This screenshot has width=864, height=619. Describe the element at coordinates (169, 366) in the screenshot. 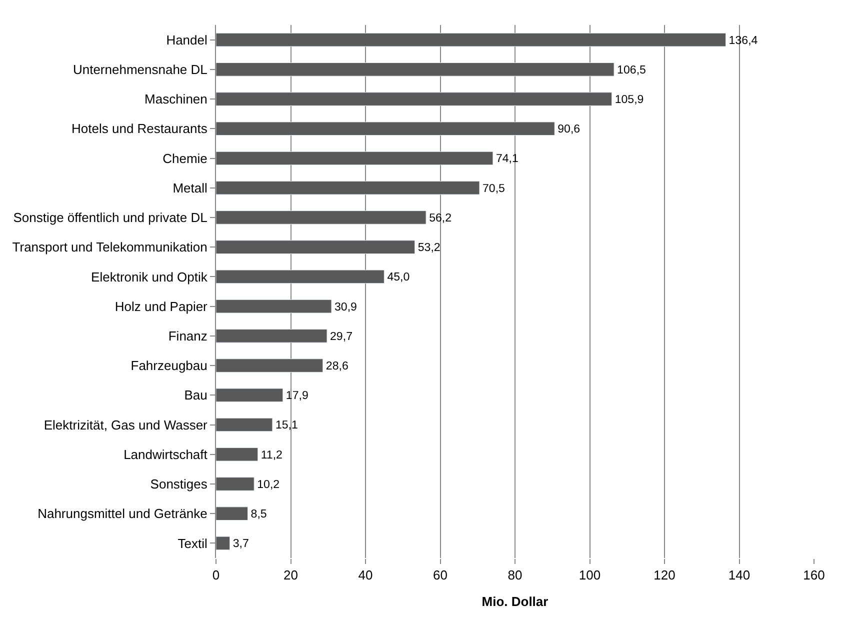

I see `y-tick-label: Fahrzeugbau` at that location.